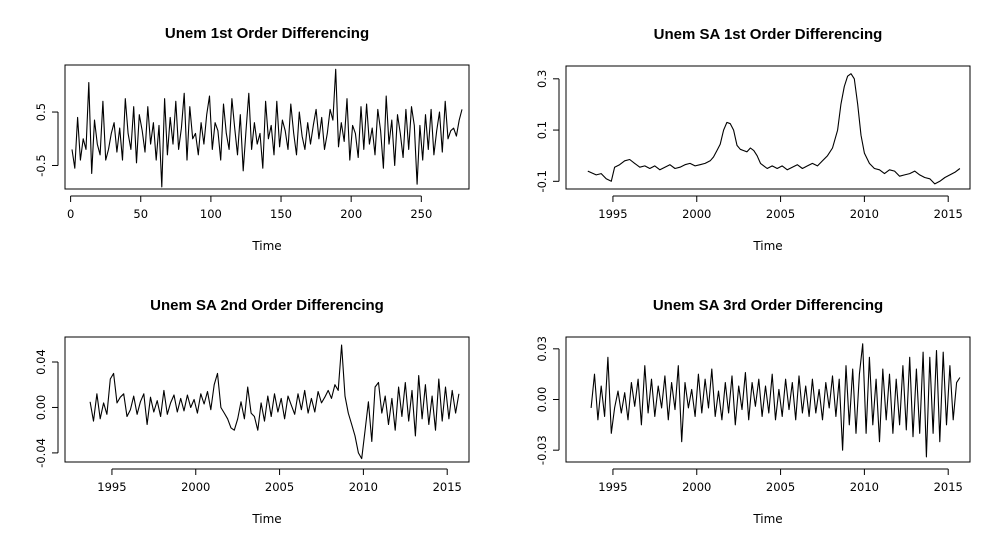 This screenshot has height=543, width=1006. Describe the element at coordinates (542, 450) in the screenshot. I see `y-tick-label: -0.03` at that location.